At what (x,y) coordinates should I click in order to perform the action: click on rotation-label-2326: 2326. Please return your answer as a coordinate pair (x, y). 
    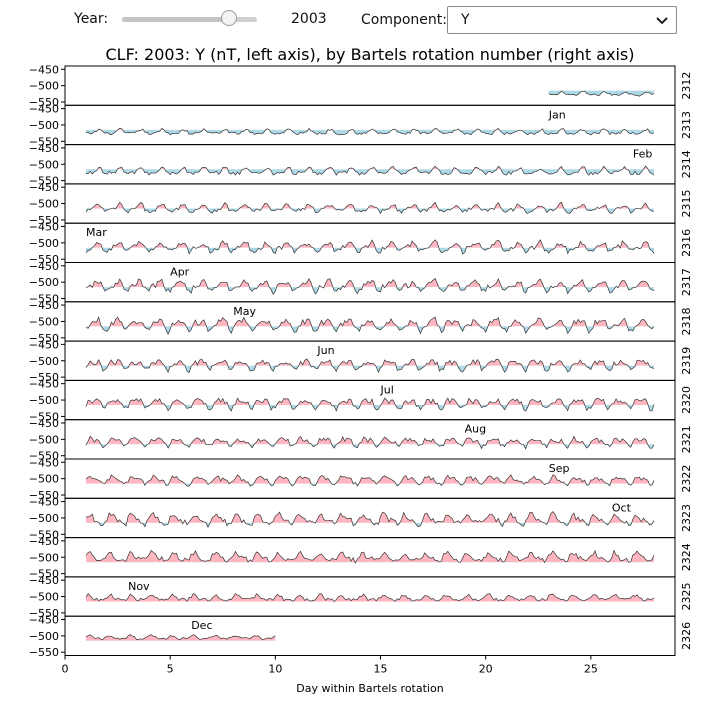
    Looking at the image, I should click on (686, 636).